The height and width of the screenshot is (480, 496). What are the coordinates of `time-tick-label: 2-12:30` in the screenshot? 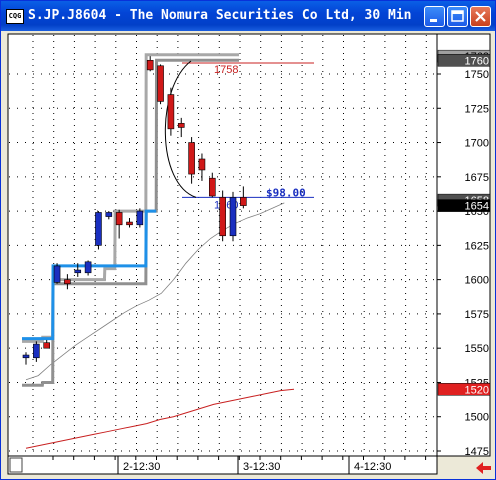 It's located at (141, 467).